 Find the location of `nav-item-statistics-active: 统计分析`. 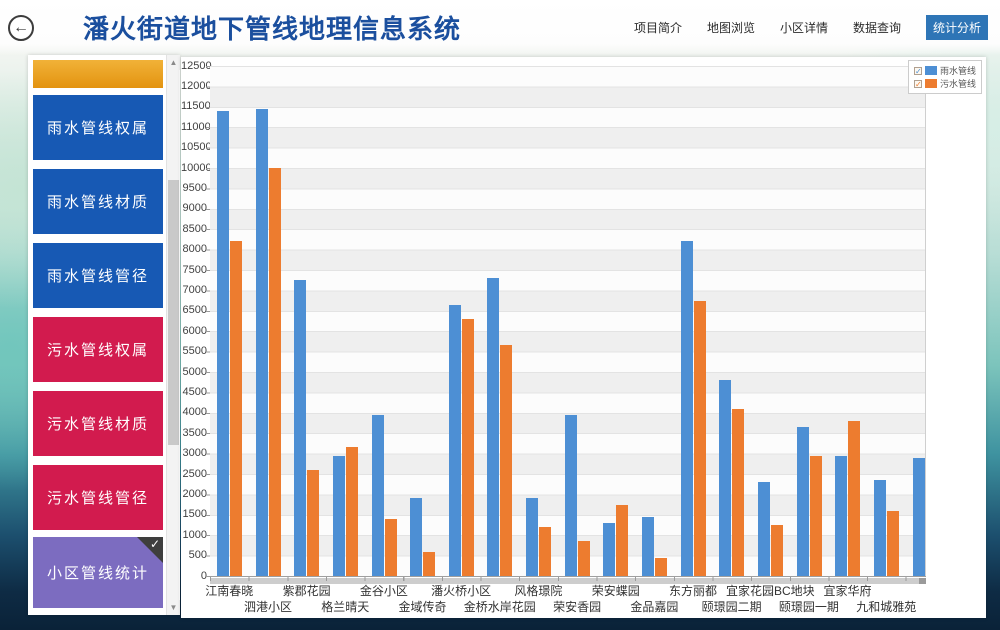

nav-item-statistics-active: 统计分析 is located at coordinates (957, 27).